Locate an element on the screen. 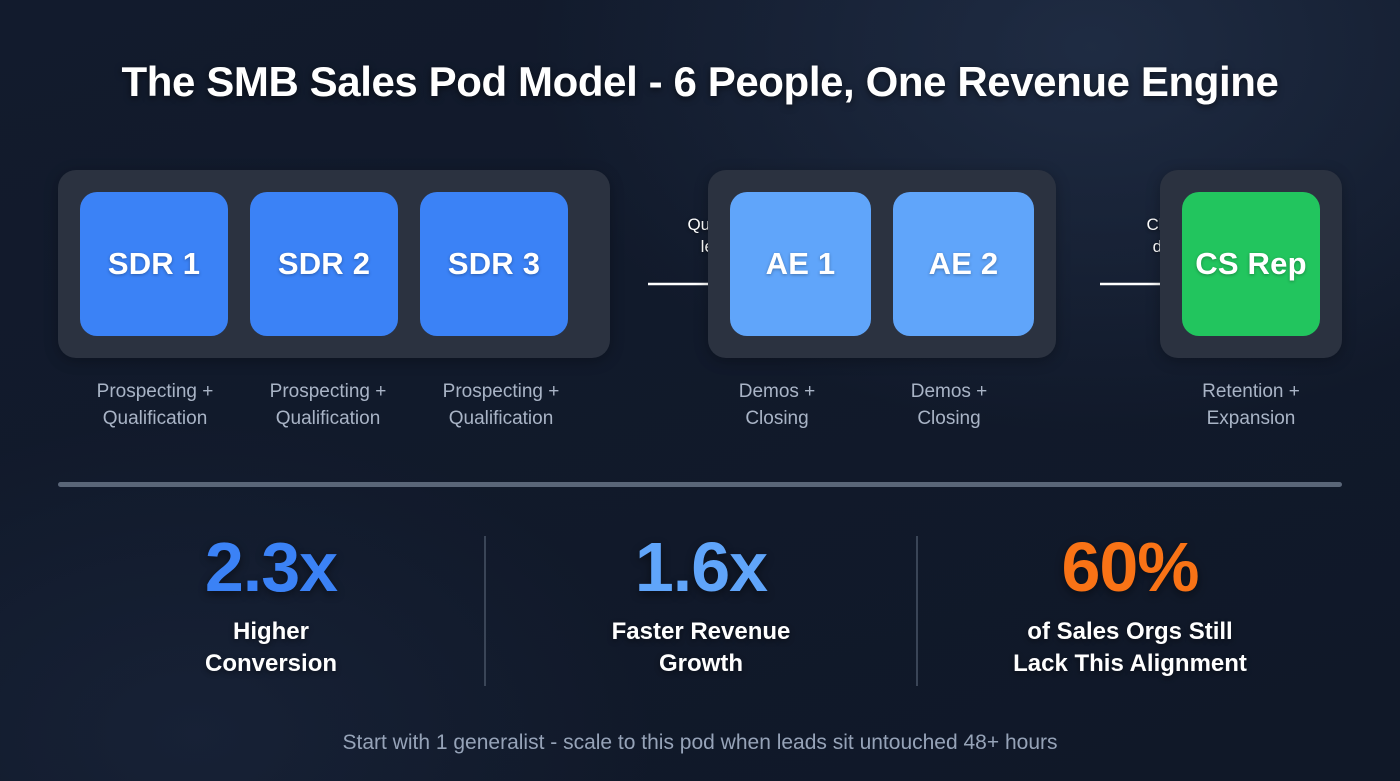 This screenshot has height=781, width=1400. cs-group-container: CS Rep is located at coordinates (1251, 264).